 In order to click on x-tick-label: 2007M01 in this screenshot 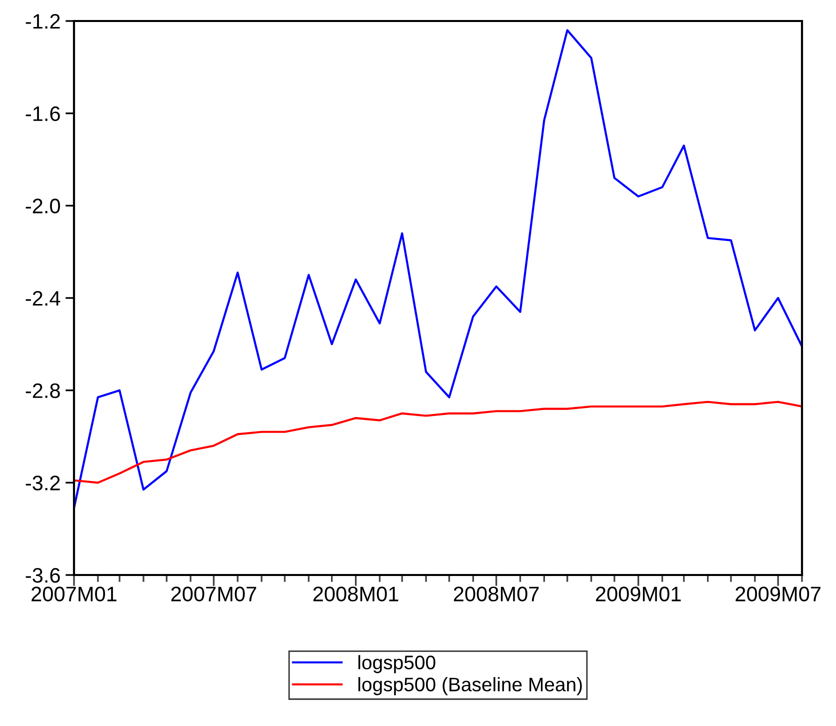, I will do `click(74, 594)`.